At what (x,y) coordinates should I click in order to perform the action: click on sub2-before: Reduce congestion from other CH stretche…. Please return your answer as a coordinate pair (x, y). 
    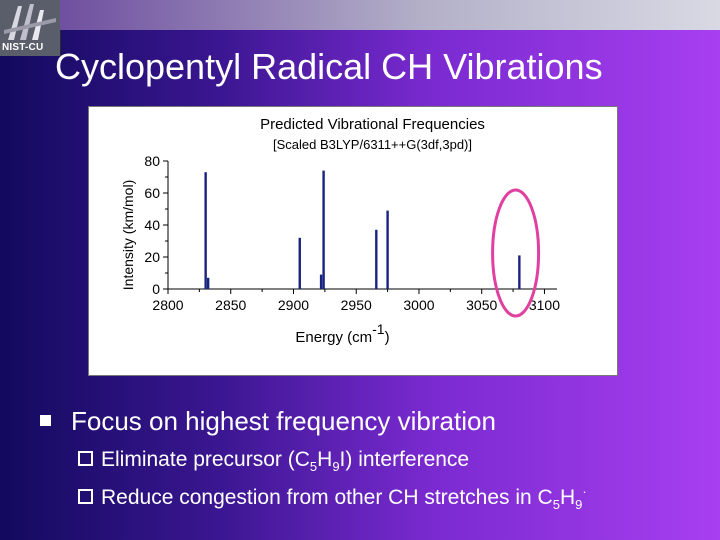
    Looking at the image, I should click on (327, 497).